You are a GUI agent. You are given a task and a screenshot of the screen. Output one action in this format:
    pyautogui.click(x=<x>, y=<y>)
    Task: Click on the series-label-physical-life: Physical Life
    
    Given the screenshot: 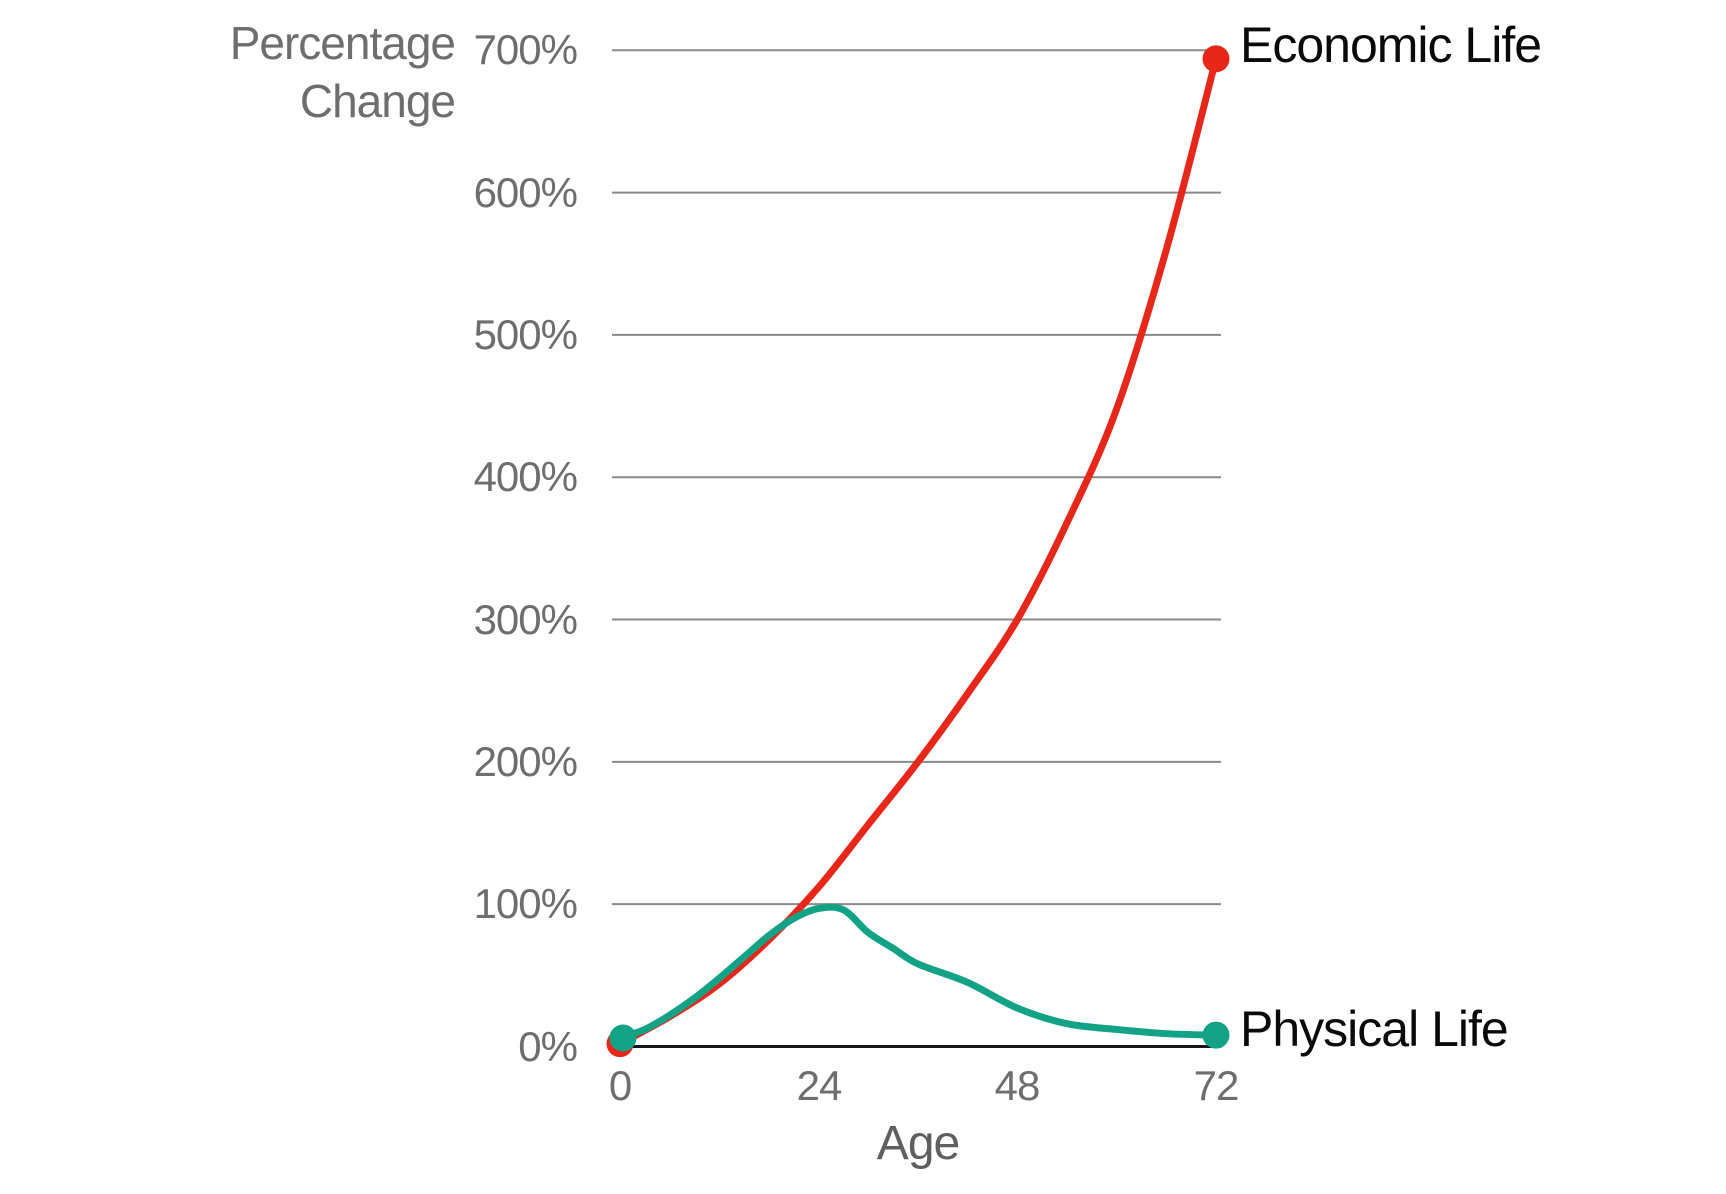 What is the action you would take?
    pyautogui.click(x=1374, y=1029)
    